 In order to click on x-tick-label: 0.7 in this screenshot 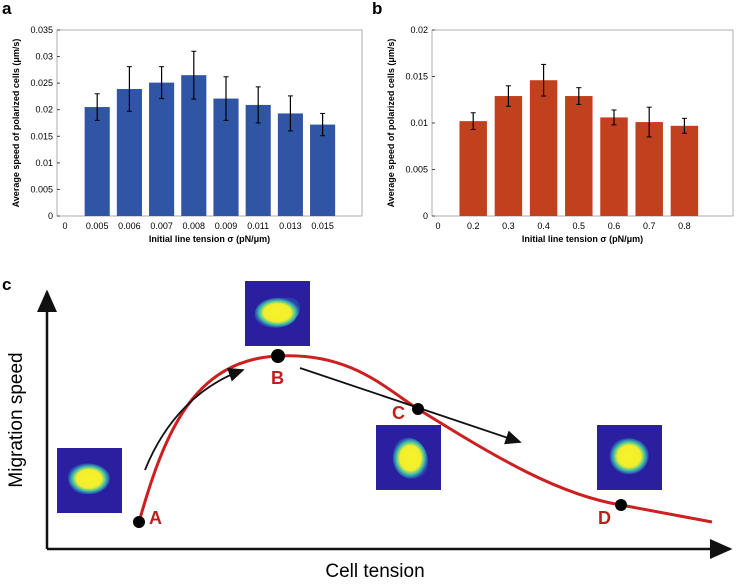, I will do `click(649, 226)`.